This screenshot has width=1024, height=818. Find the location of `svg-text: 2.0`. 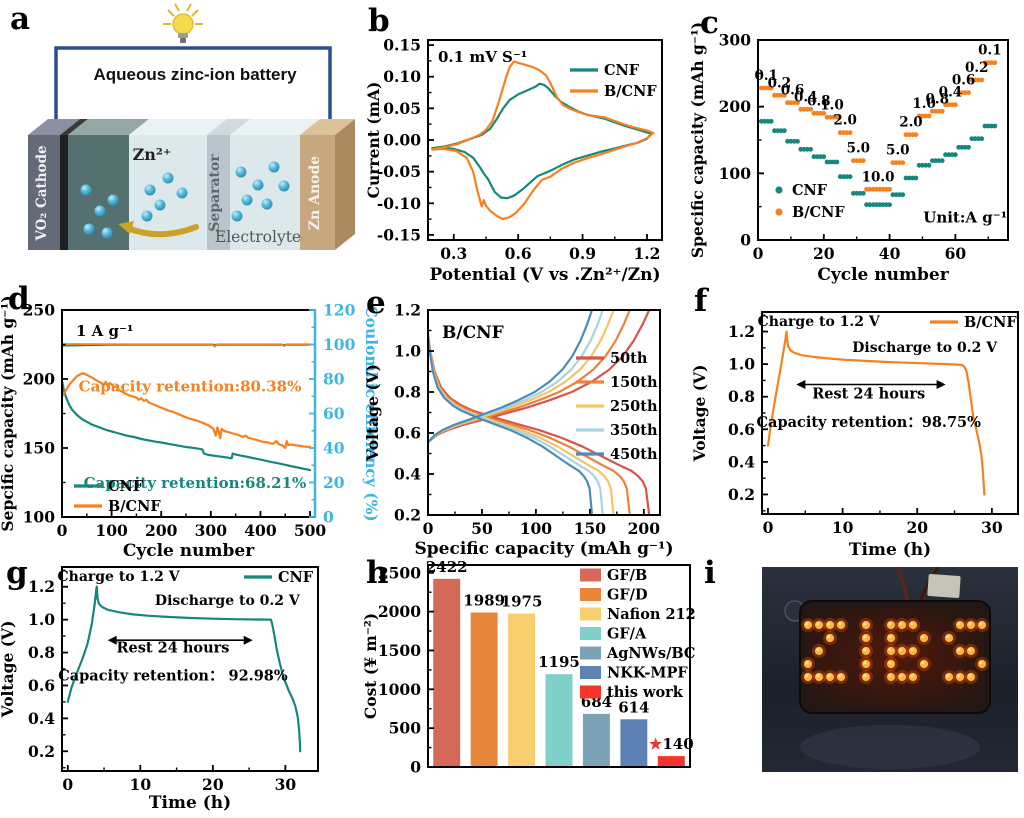

svg-text: 2.0 is located at coordinates (911, 123).